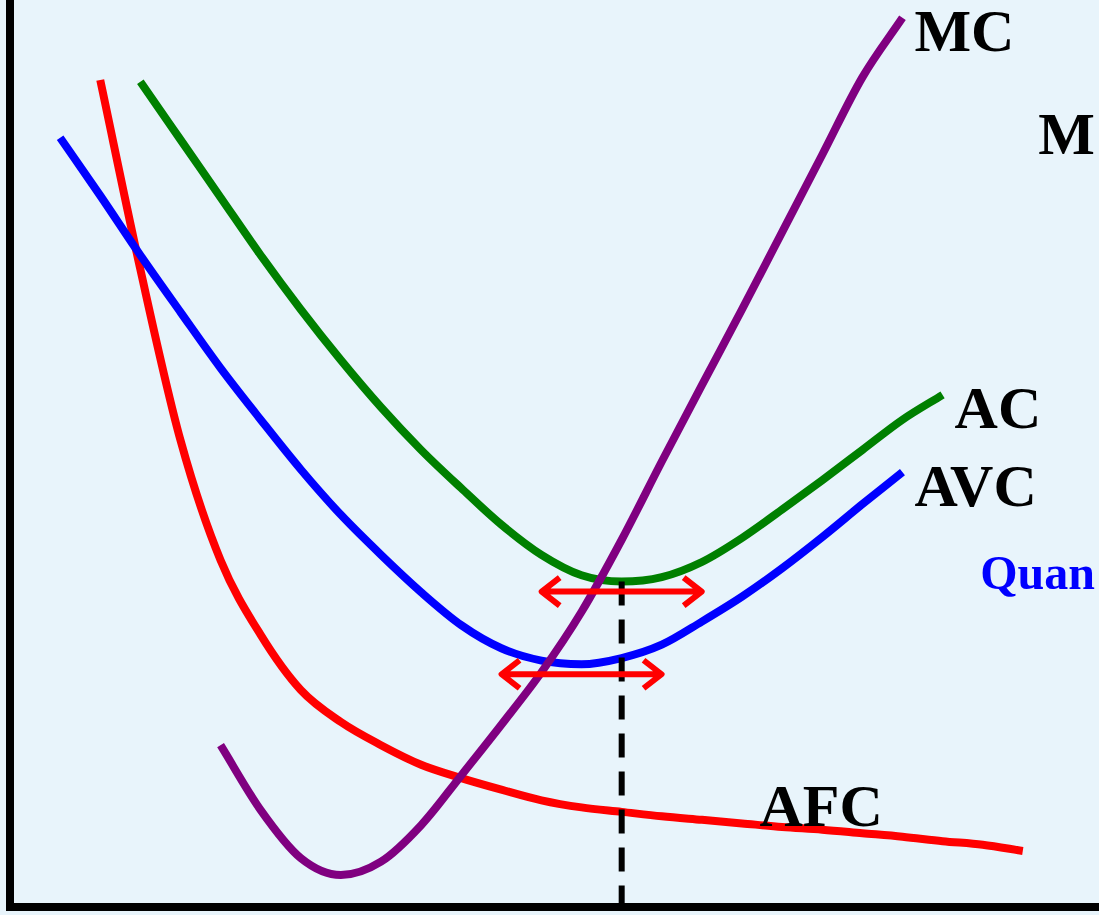  I want to click on series-label: AC, so click(998, 408).